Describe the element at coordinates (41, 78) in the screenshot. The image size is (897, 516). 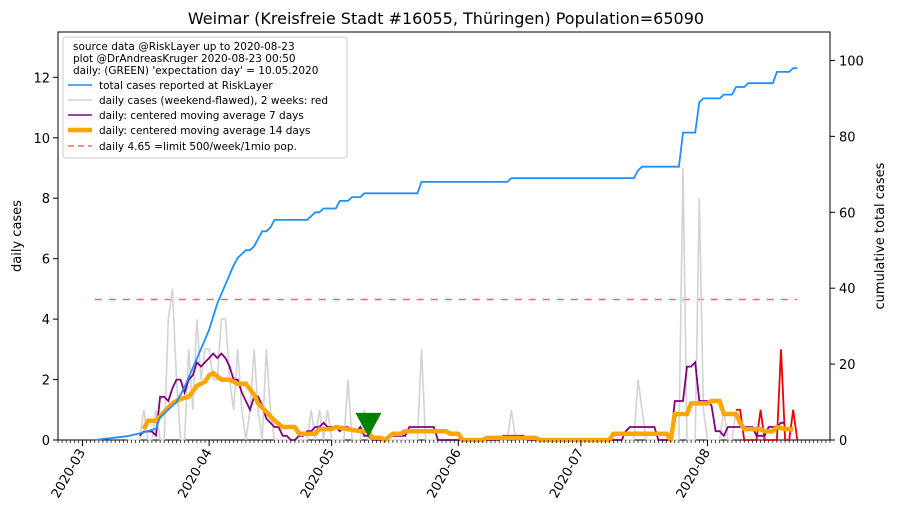
I see `y-left-tick-label: 12` at that location.